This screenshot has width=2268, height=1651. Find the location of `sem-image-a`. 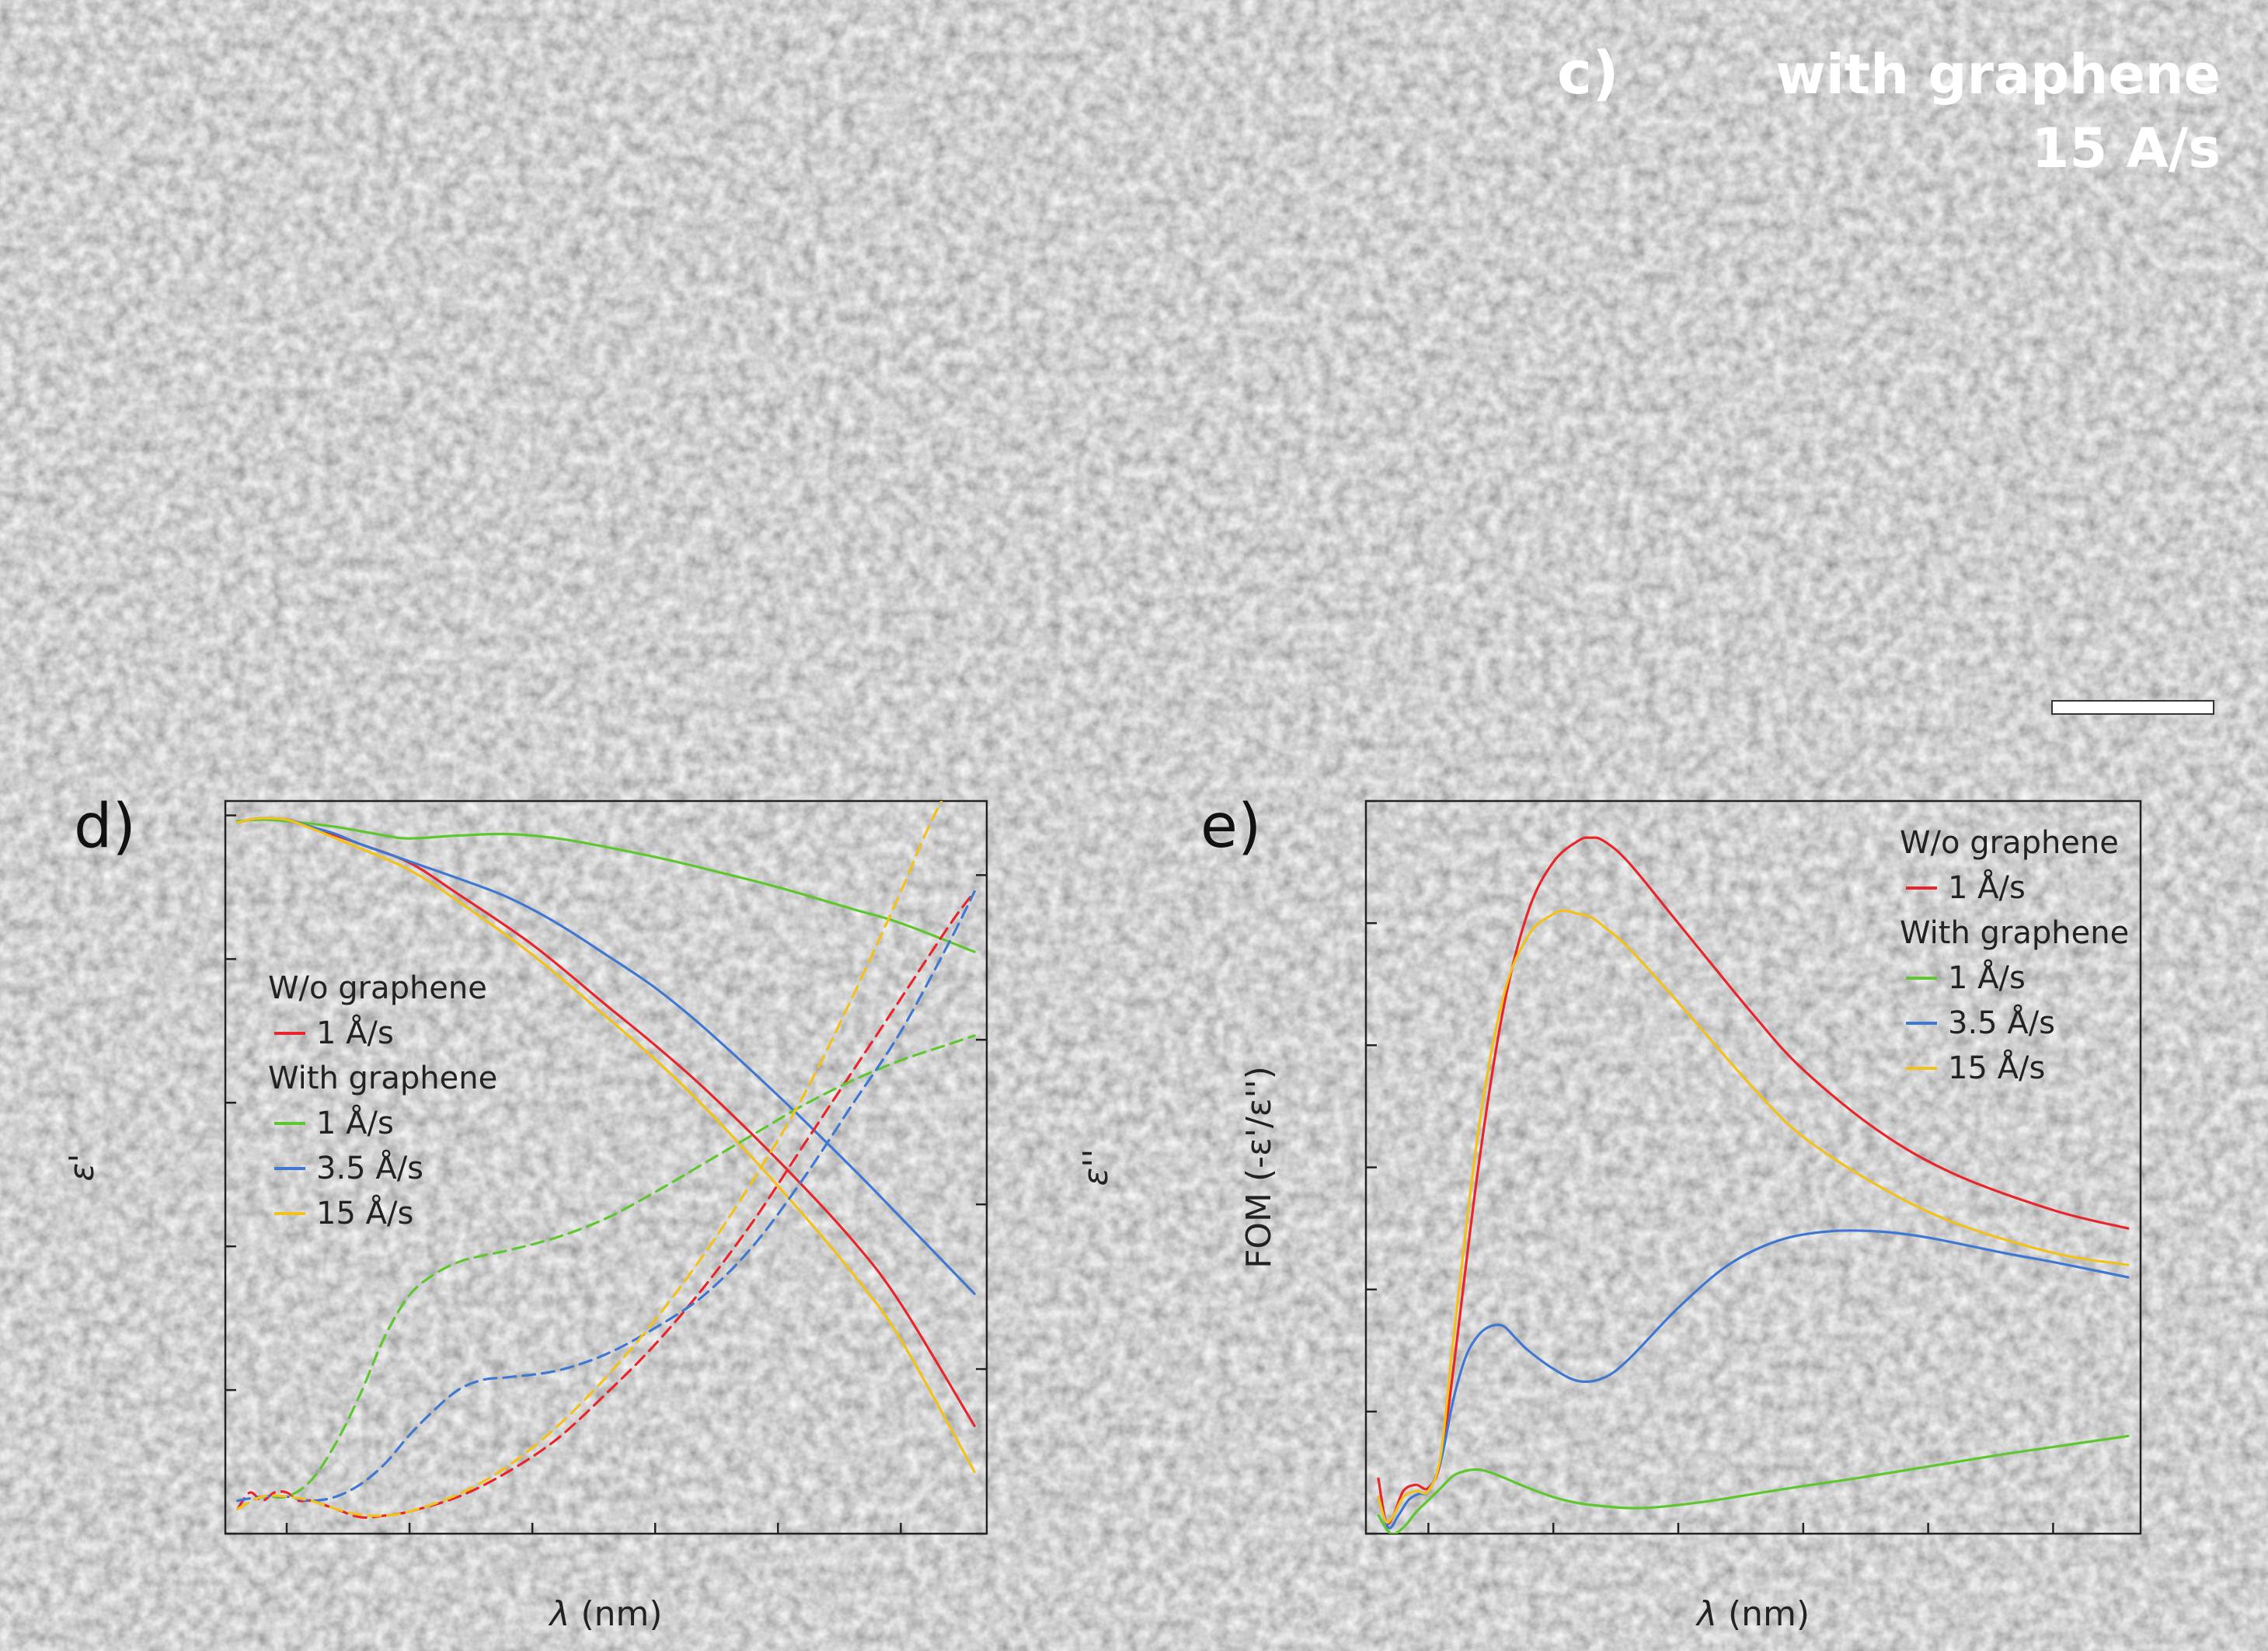

sem-image-a is located at coordinates (390, 378).